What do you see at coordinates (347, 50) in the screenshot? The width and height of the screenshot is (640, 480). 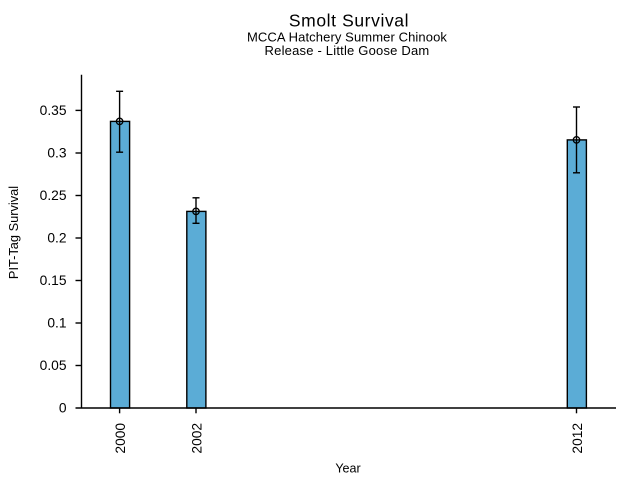 I see `svg-text: Release - Little Goose Dam` at bounding box center [347, 50].